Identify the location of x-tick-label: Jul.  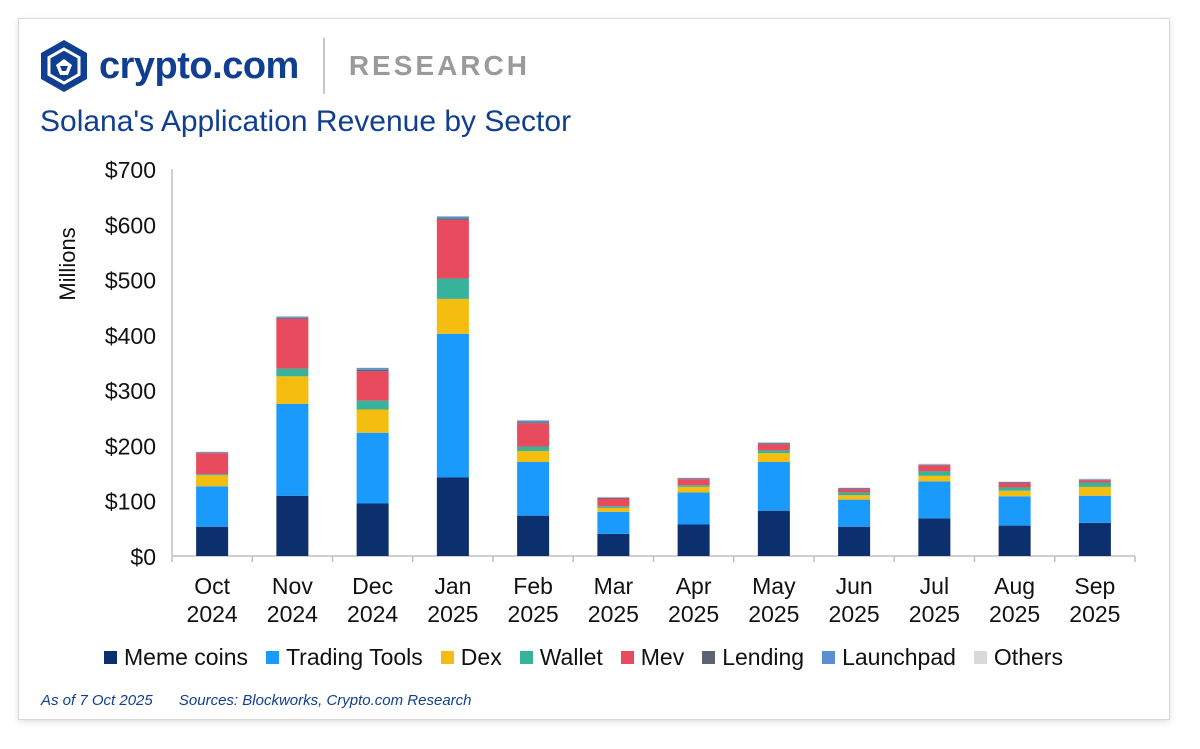
(934, 586).